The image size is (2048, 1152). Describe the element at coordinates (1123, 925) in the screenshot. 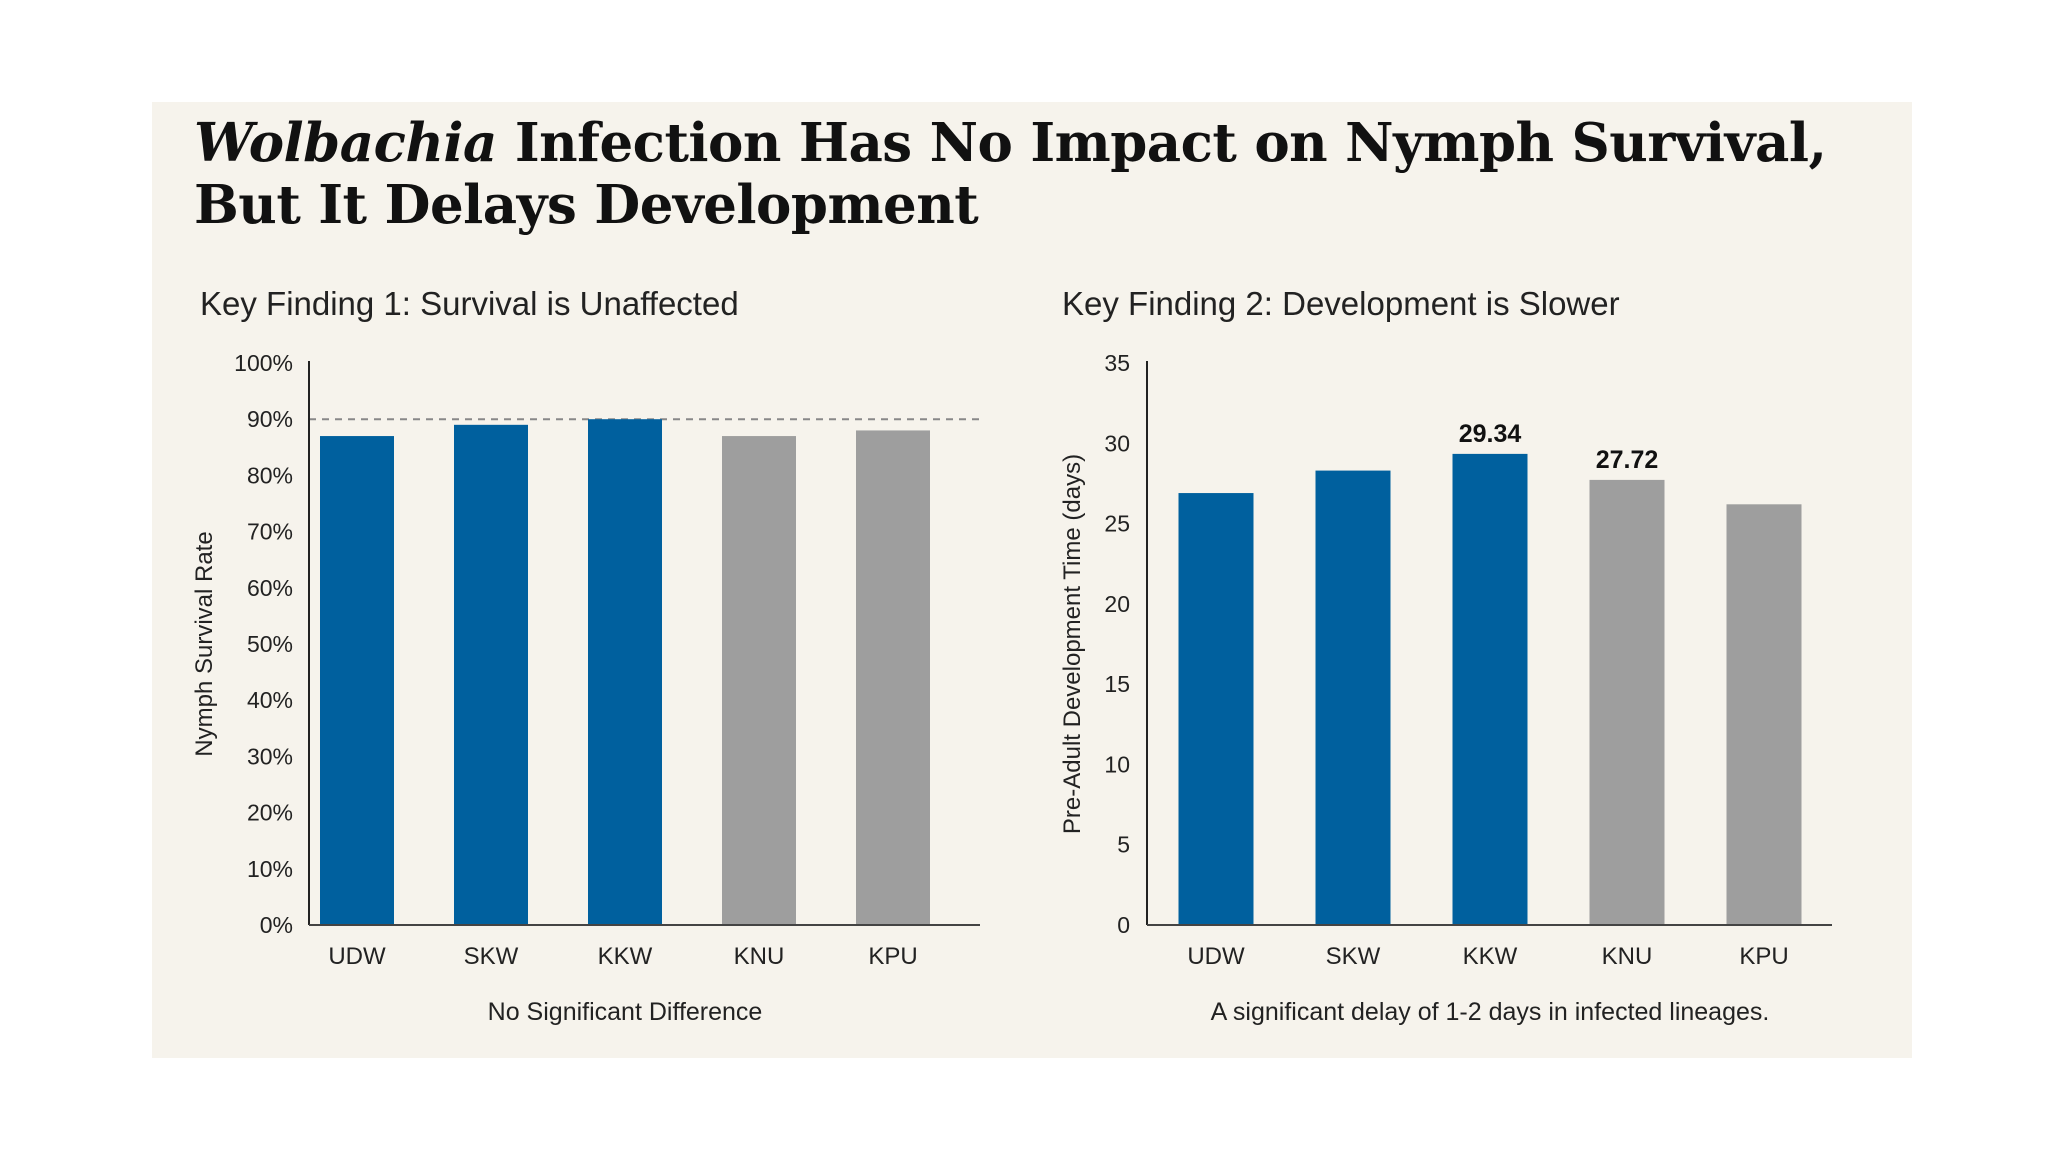

I see `chart2-y-tick-label: 0` at that location.